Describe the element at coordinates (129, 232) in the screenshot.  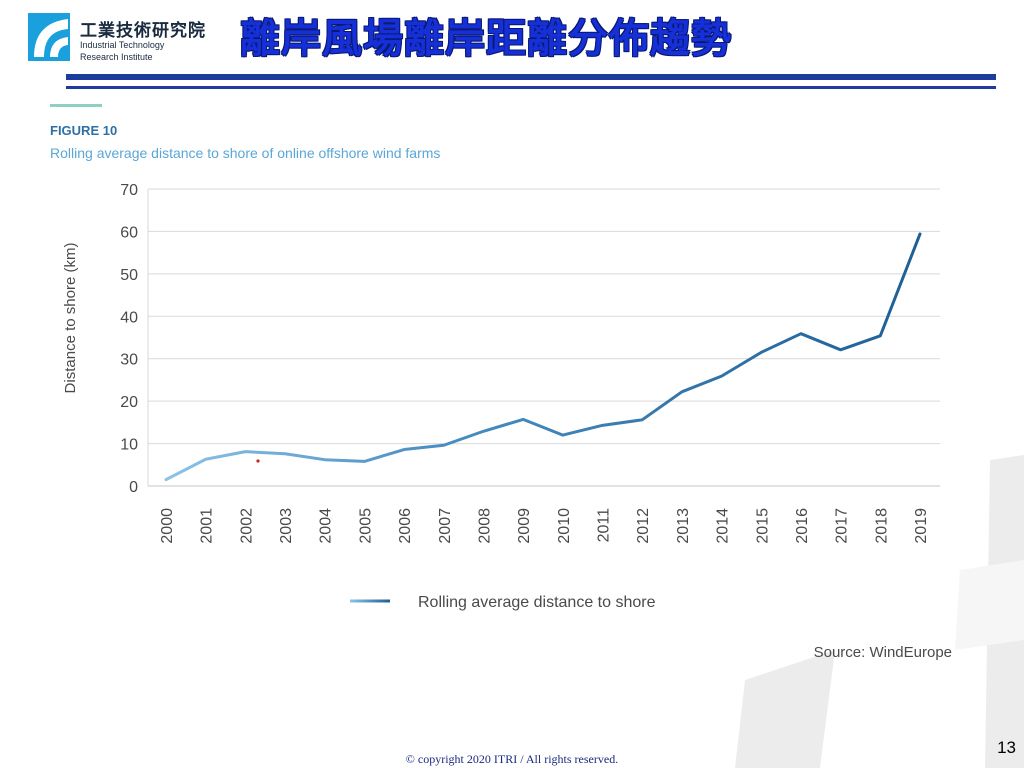
I see `y-tick-label: 60` at that location.